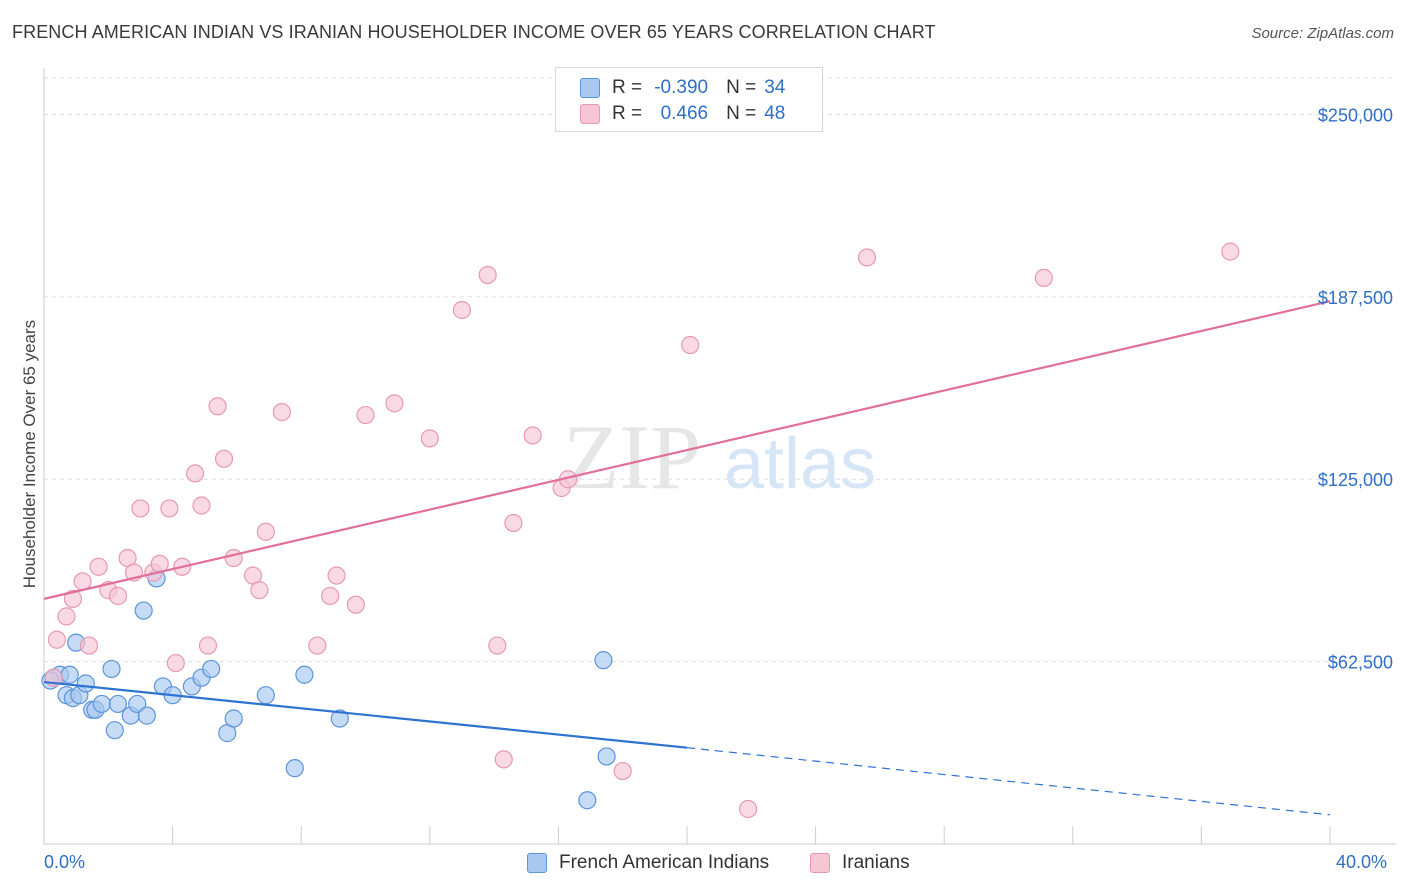 Image resolution: width=1406 pixels, height=892 pixels. I want to click on stats-row-blue: R = -0.390 N = 34, so click(682, 88).